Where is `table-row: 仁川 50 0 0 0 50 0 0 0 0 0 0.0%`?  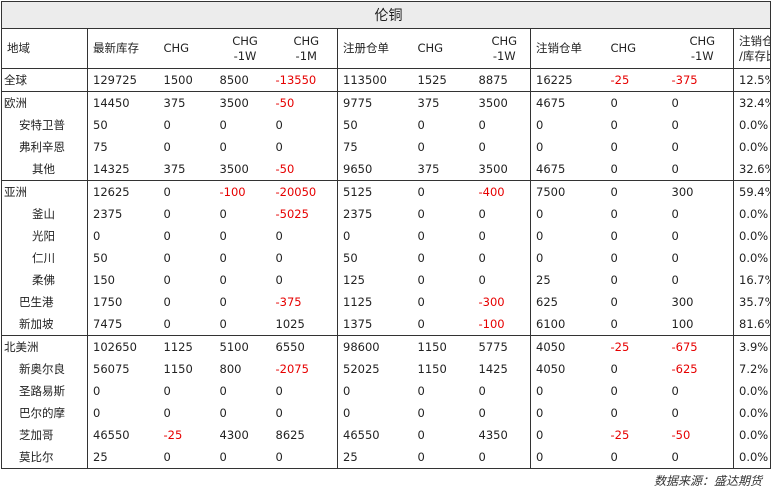 table-row: 仁川 50 0 0 0 50 0 0 0 0 0 0.0% is located at coordinates (386, 258).